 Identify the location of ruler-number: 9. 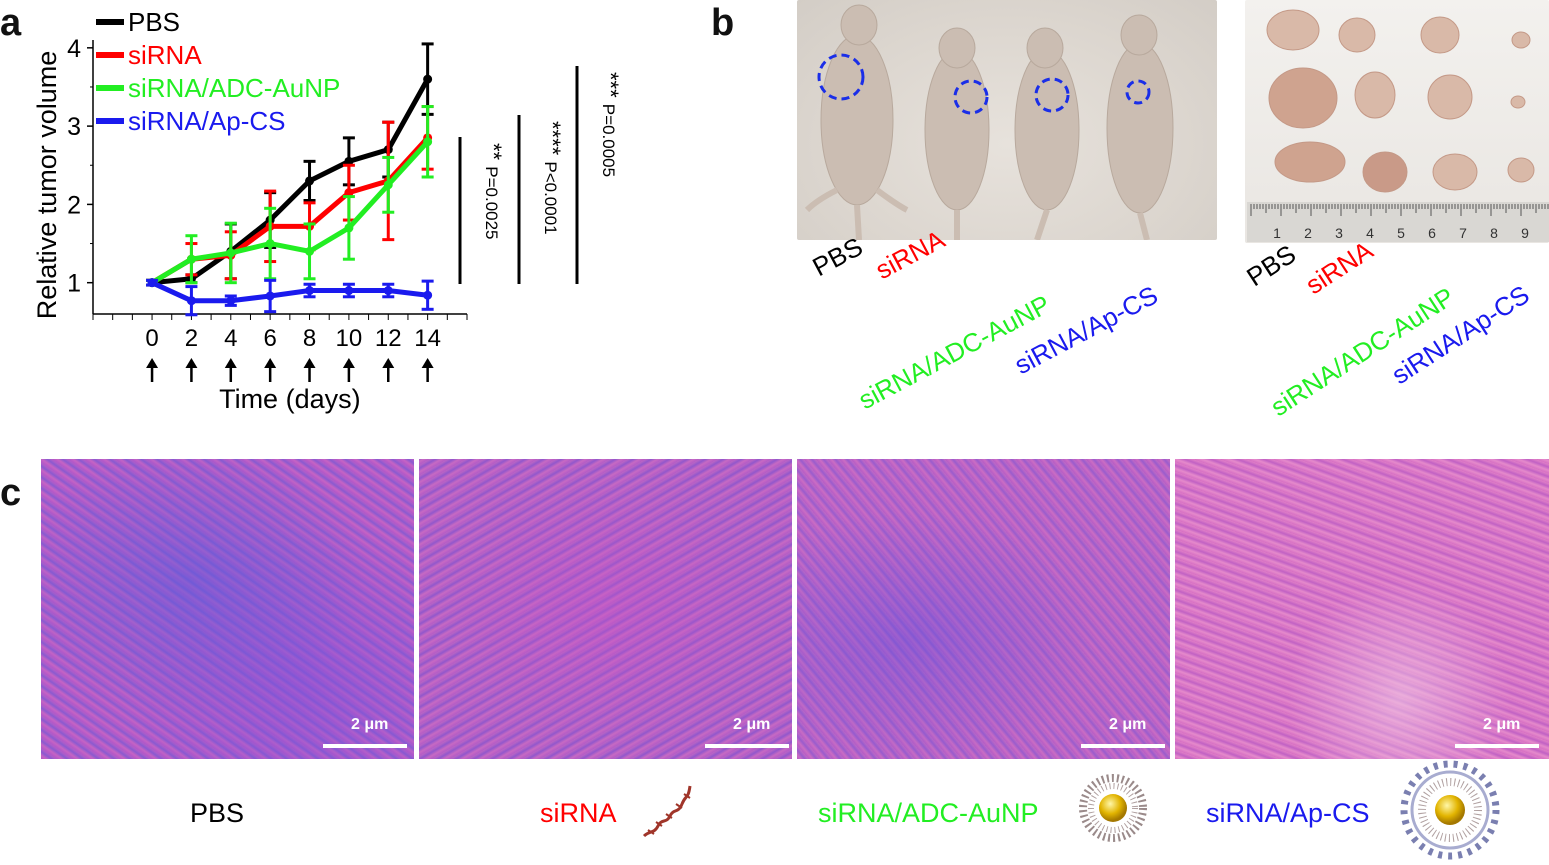
(1525, 233).